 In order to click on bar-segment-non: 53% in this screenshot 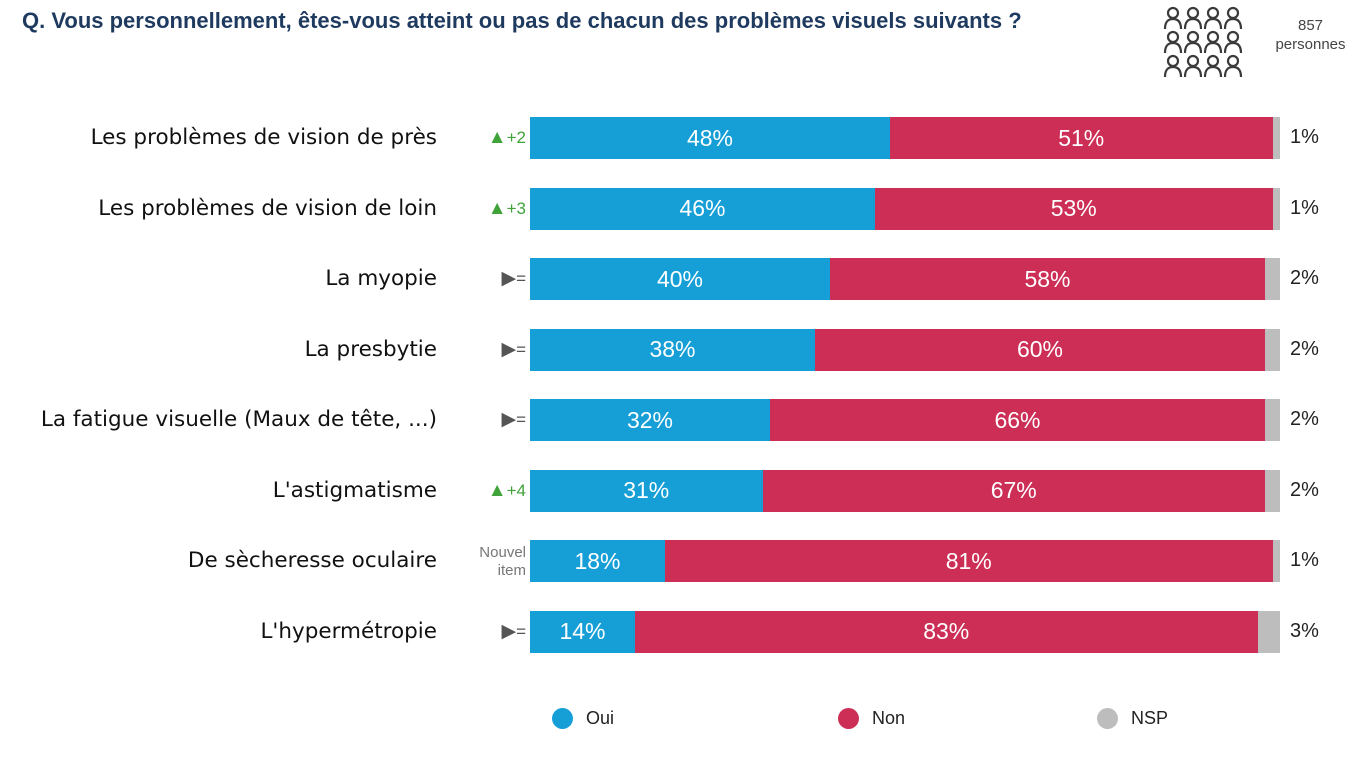, I will do `click(1074, 208)`.